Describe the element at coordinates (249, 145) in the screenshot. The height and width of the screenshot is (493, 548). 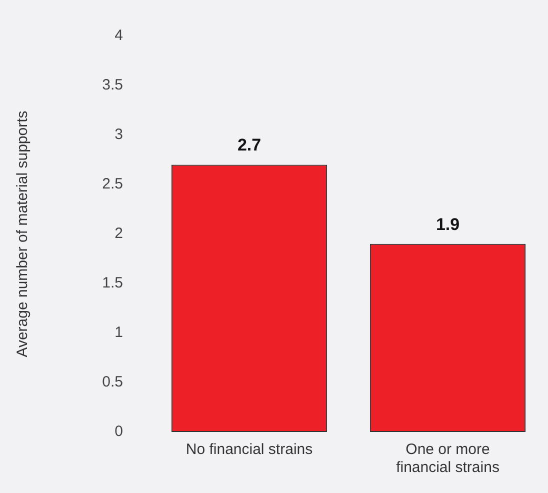
I see `data-label: 2.7` at that location.